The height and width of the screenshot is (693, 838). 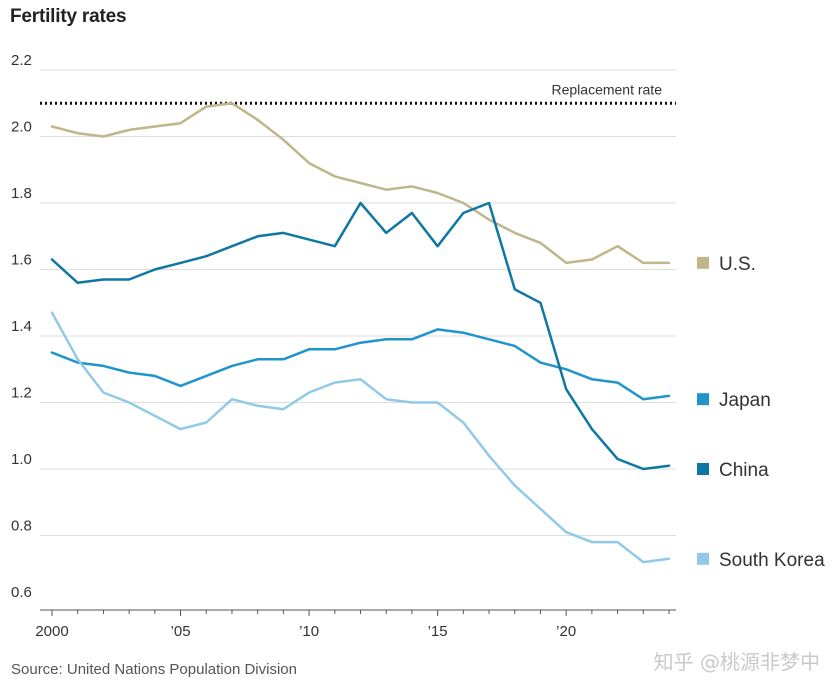 I want to click on y-tick-label: 0.6, so click(x=21, y=592).